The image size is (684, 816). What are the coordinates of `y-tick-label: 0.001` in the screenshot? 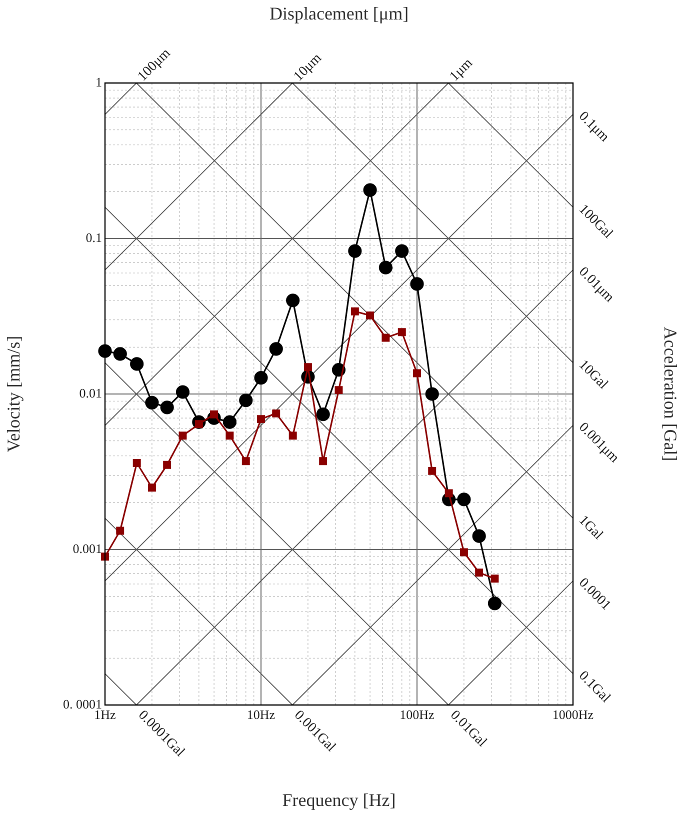 It's located at (87, 548).